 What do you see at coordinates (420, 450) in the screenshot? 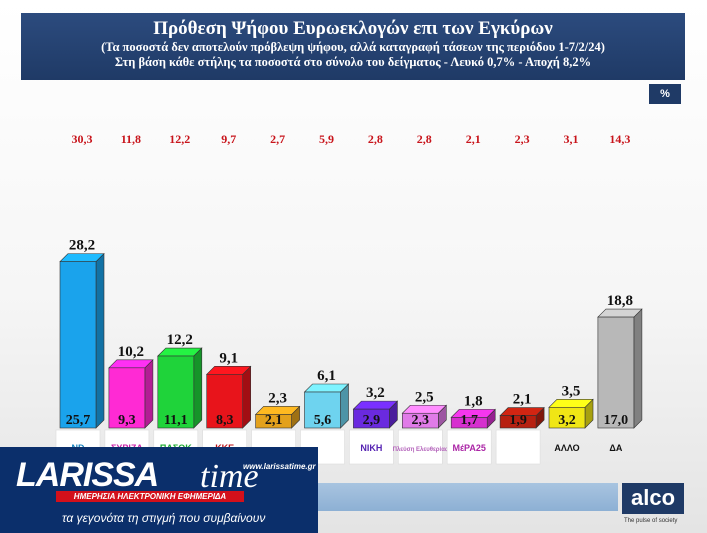
I see `party-logo-label-7: Πλεύση Ελευθερίας` at bounding box center [420, 450].